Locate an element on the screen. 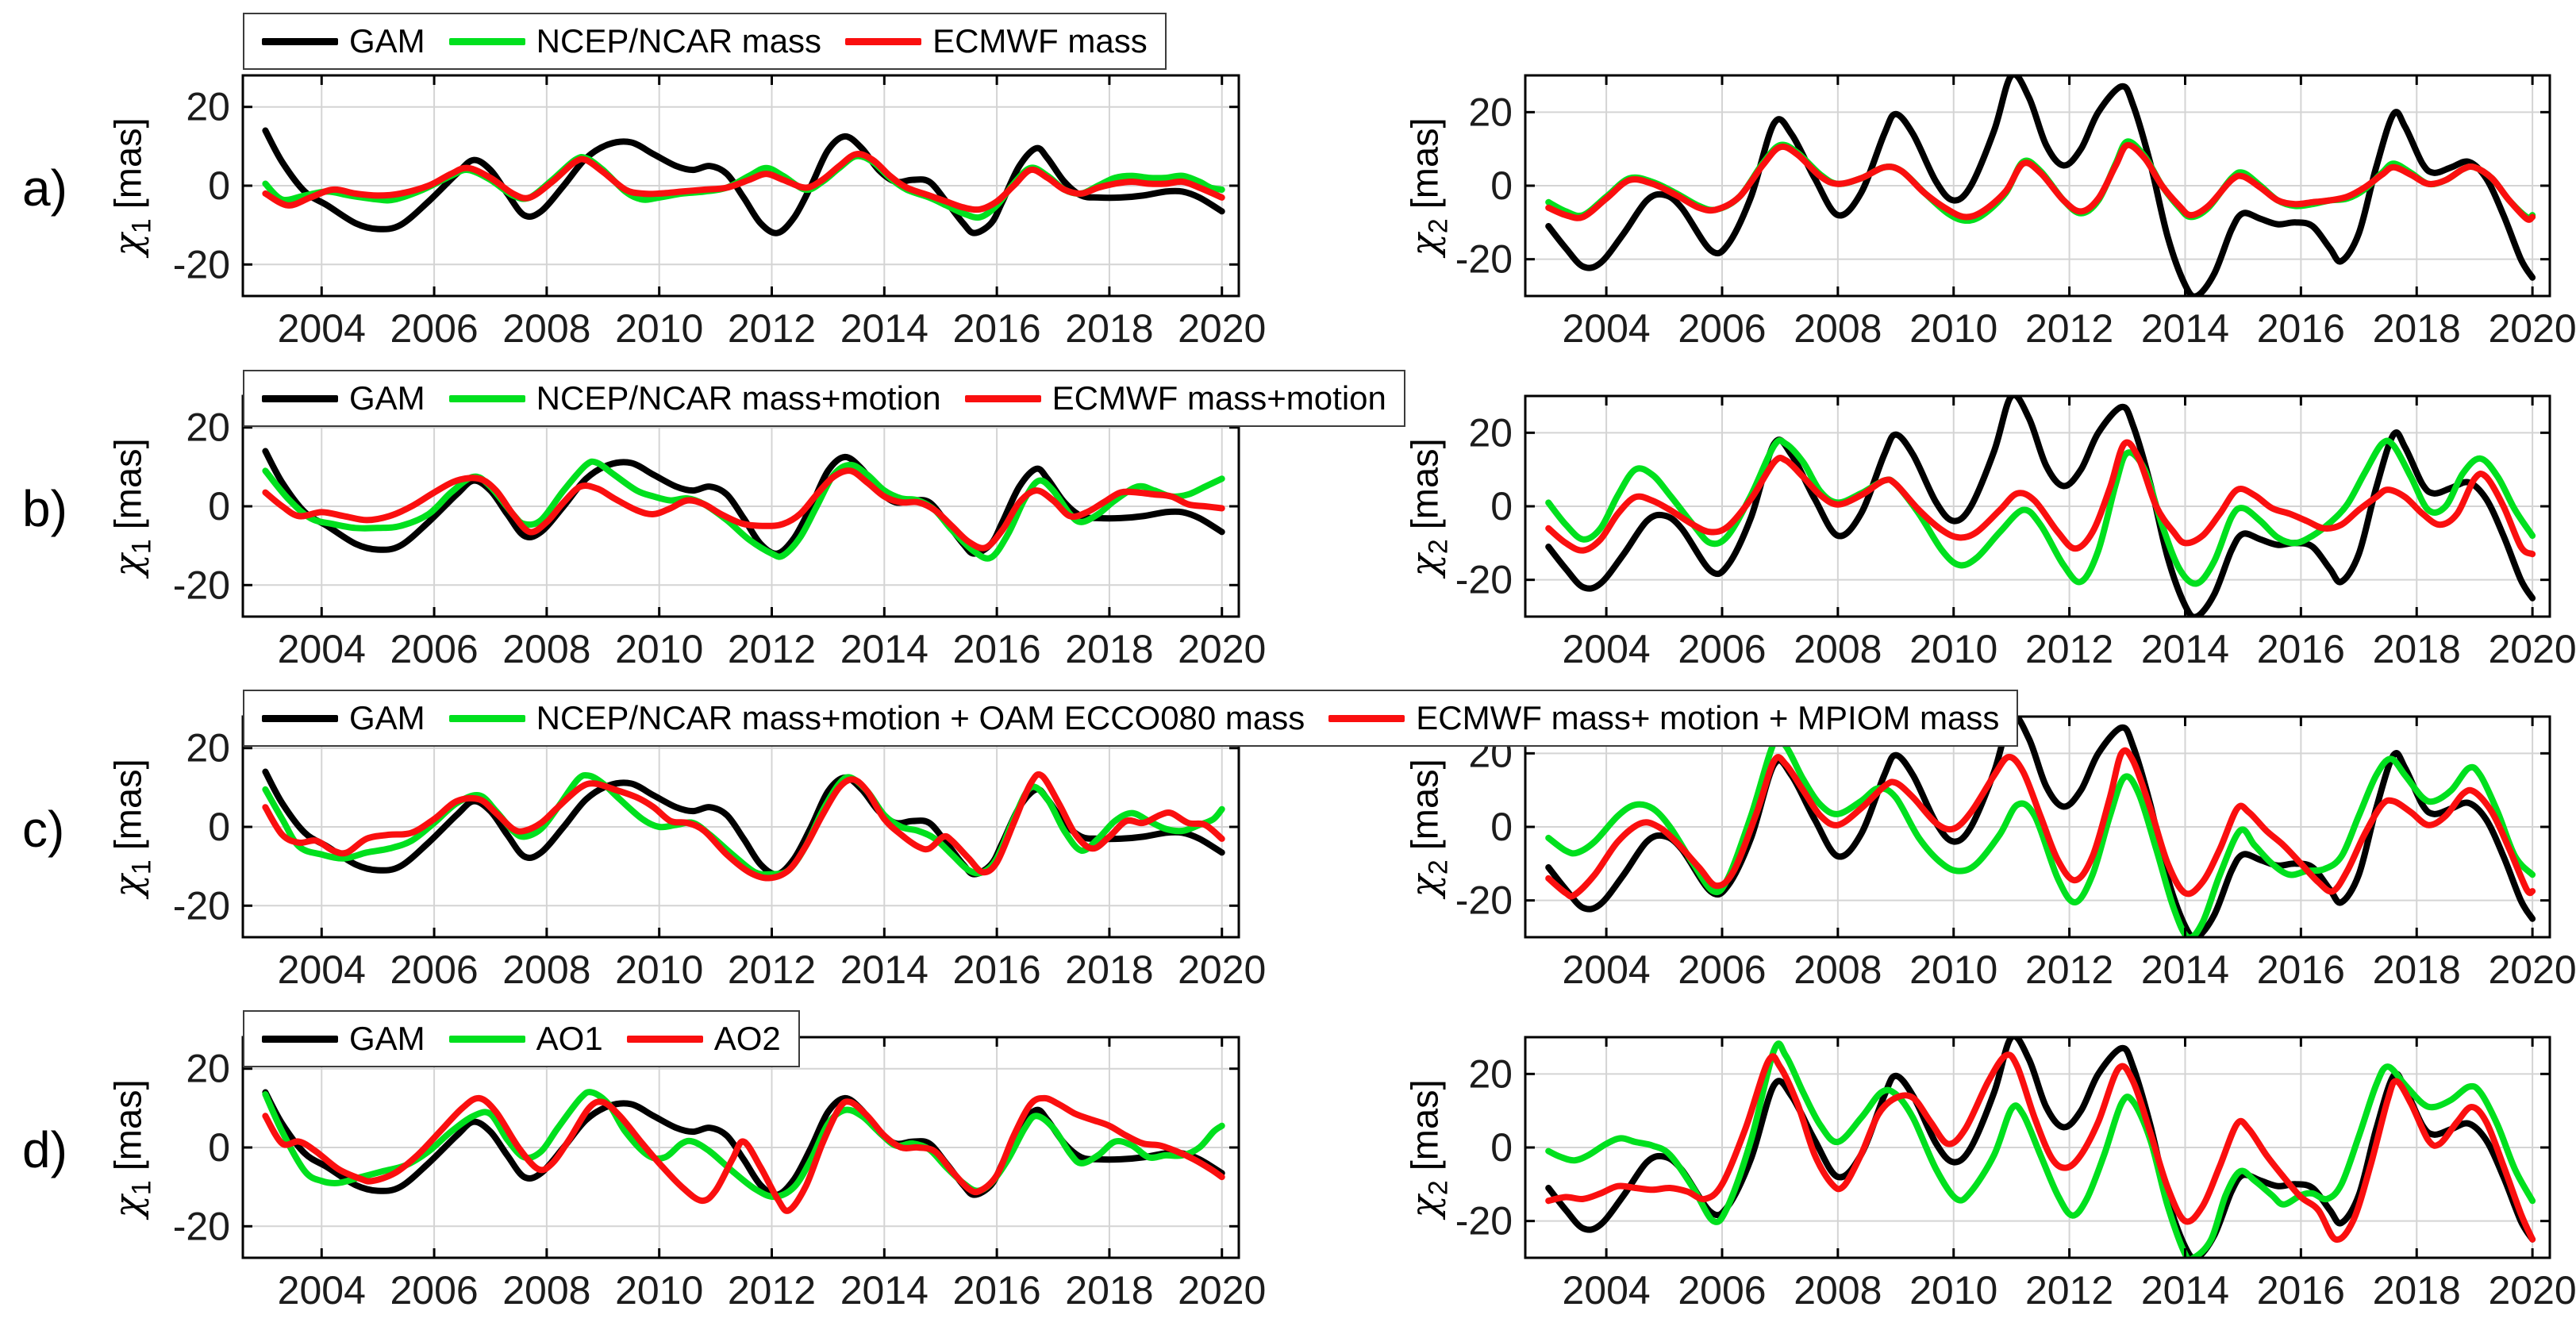 The height and width of the screenshot is (1330, 2576). row-label-c: c) is located at coordinates (43, 829).